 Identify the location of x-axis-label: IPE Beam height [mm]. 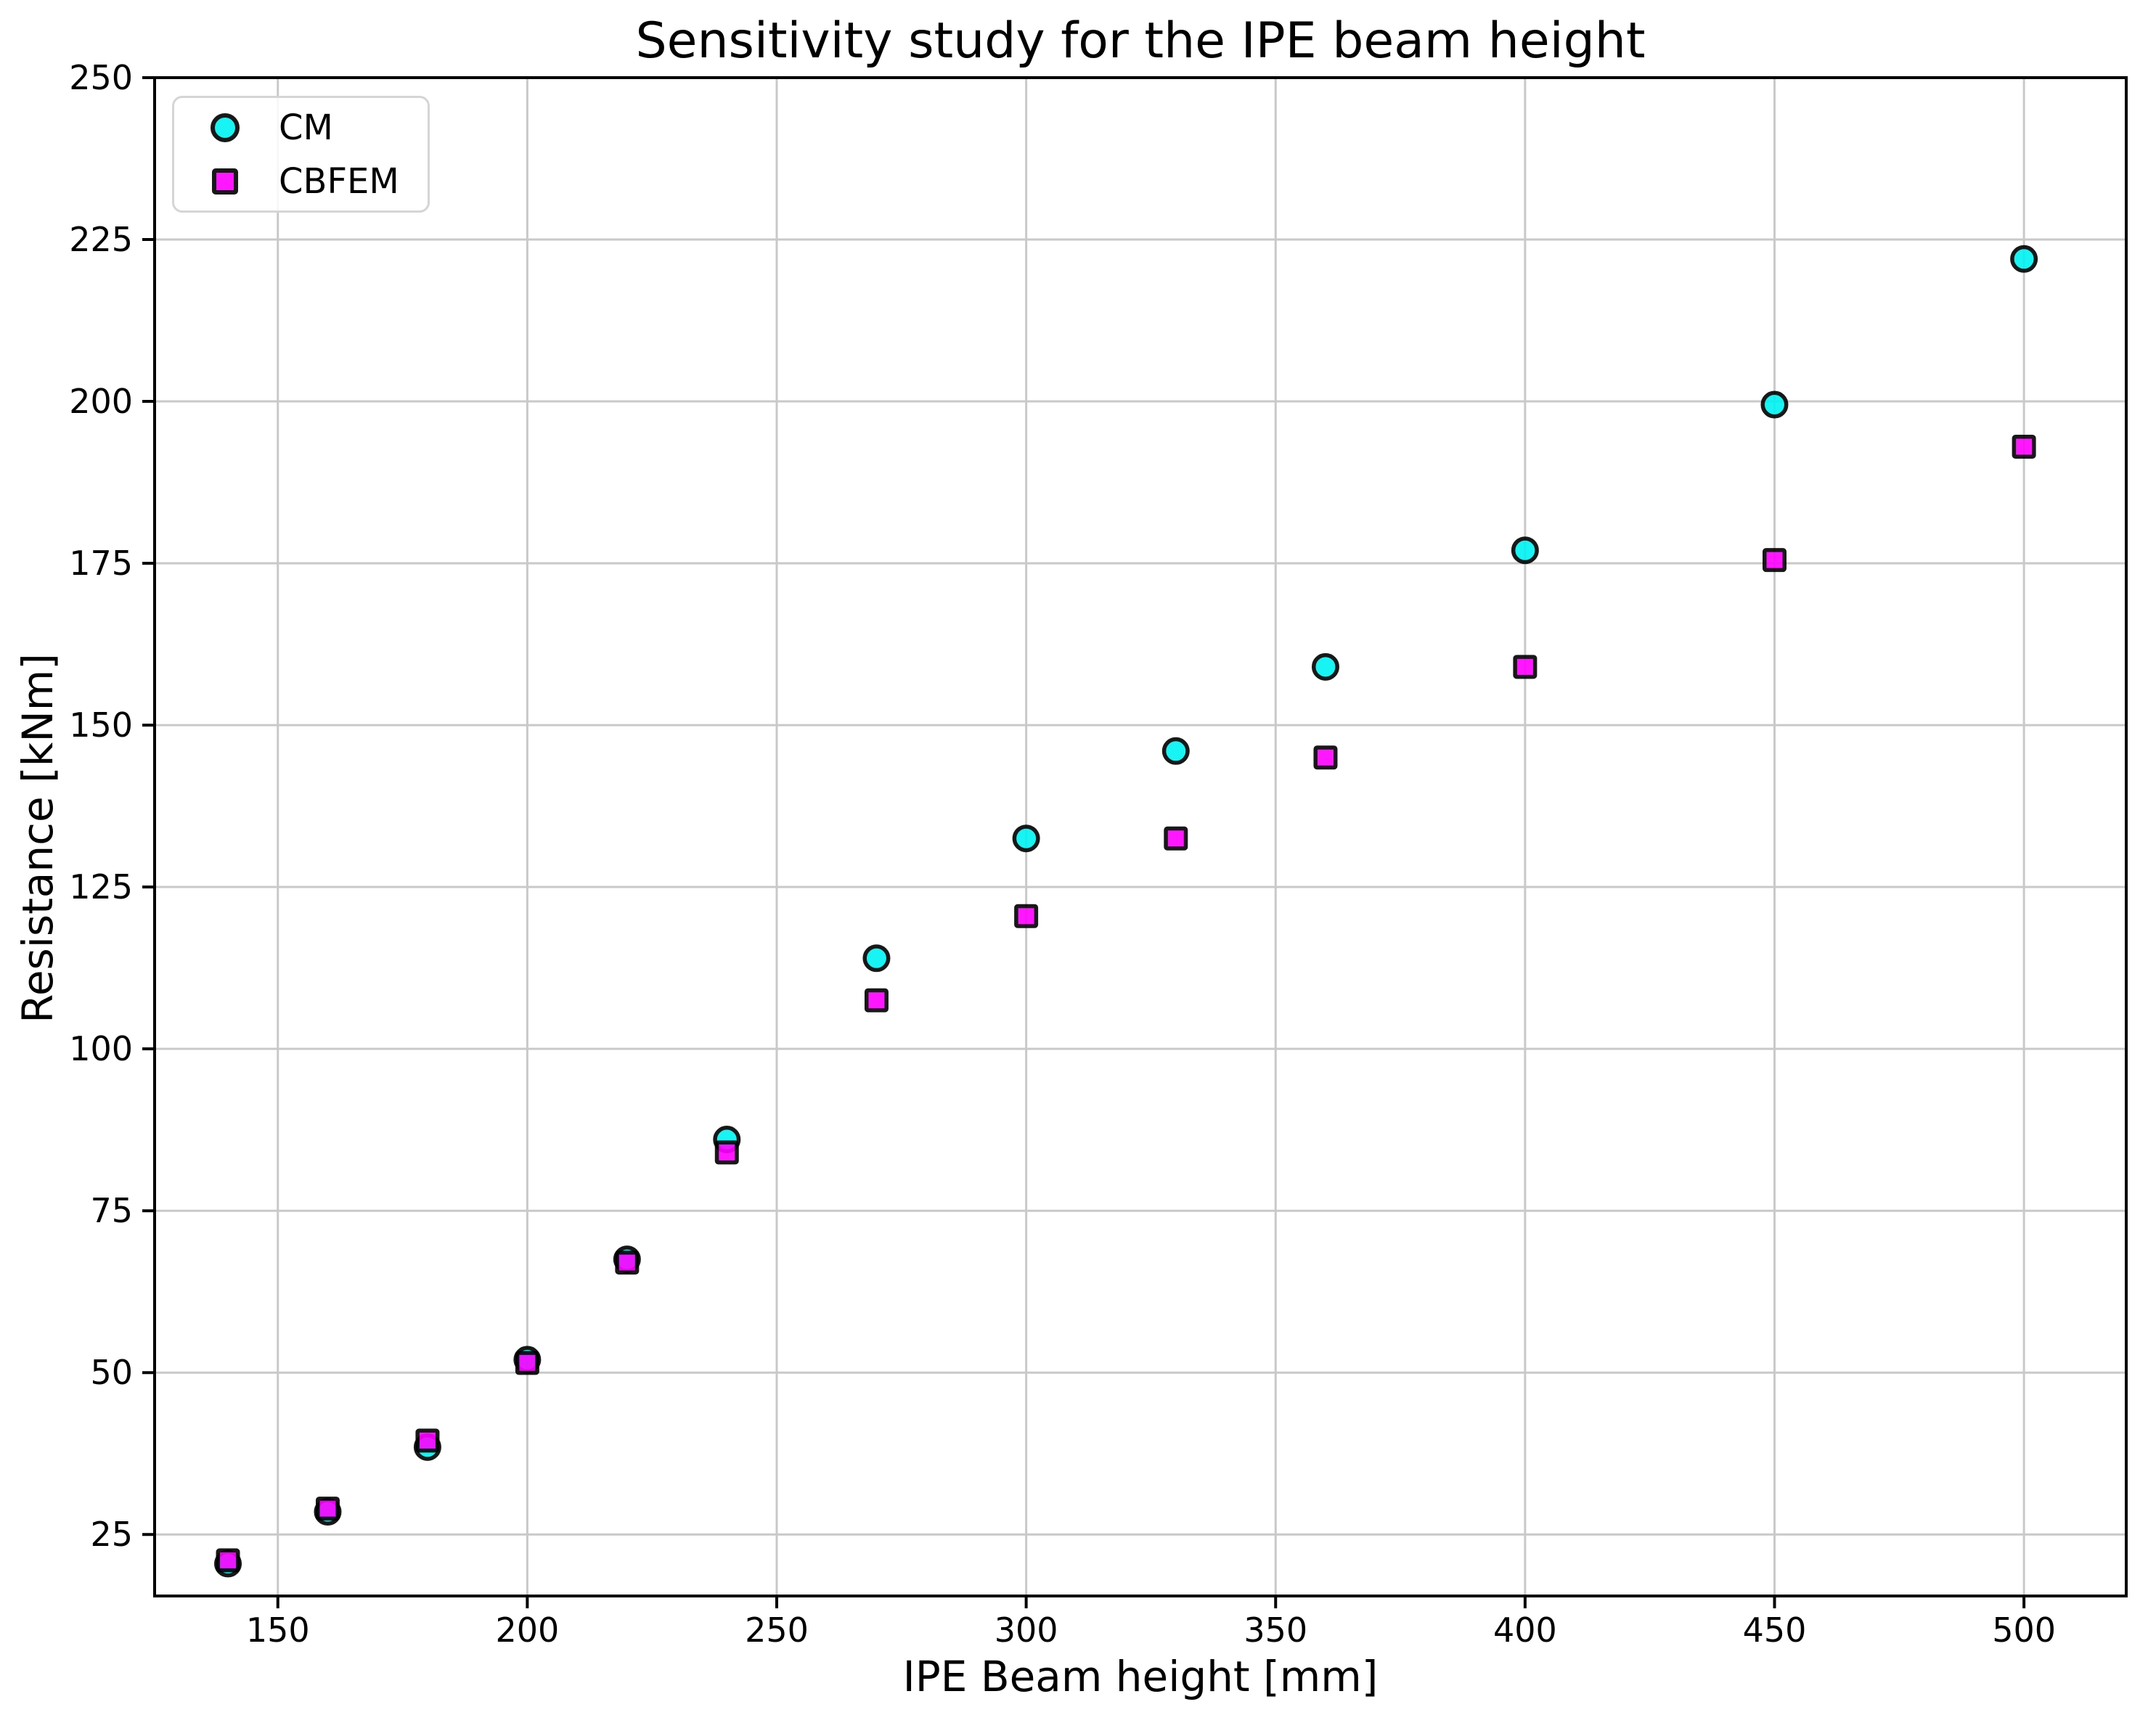
(1141, 1676).